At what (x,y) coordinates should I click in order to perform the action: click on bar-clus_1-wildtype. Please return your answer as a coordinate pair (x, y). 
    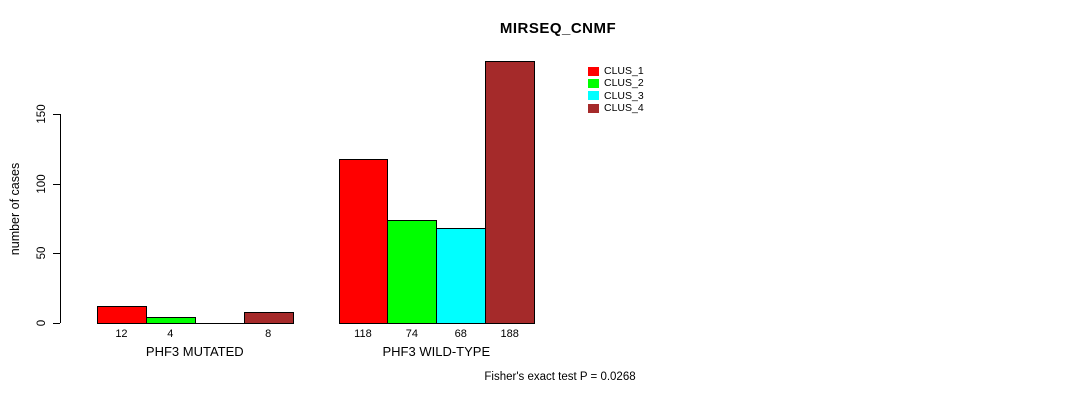
    Looking at the image, I should click on (363, 241).